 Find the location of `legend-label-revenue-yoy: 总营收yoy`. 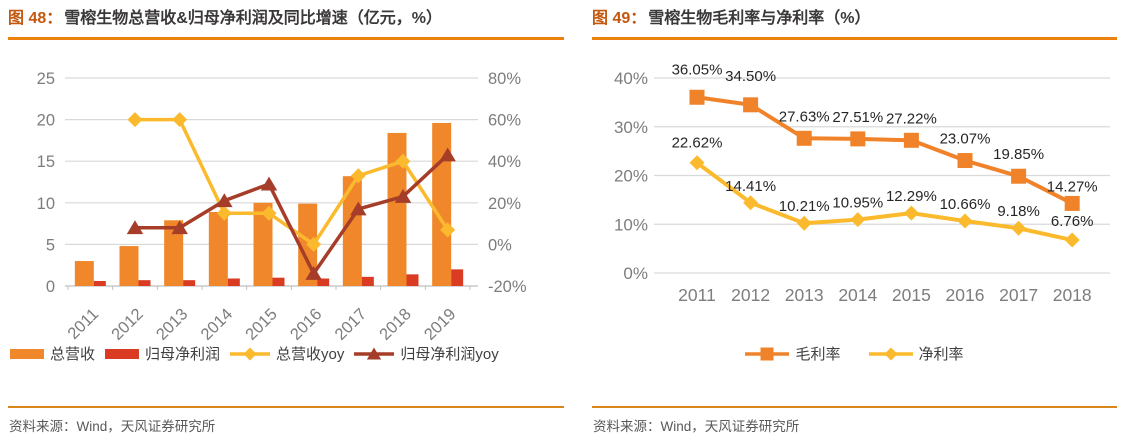

legend-label-revenue-yoy: 总营收yoy is located at coordinates (310, 354).